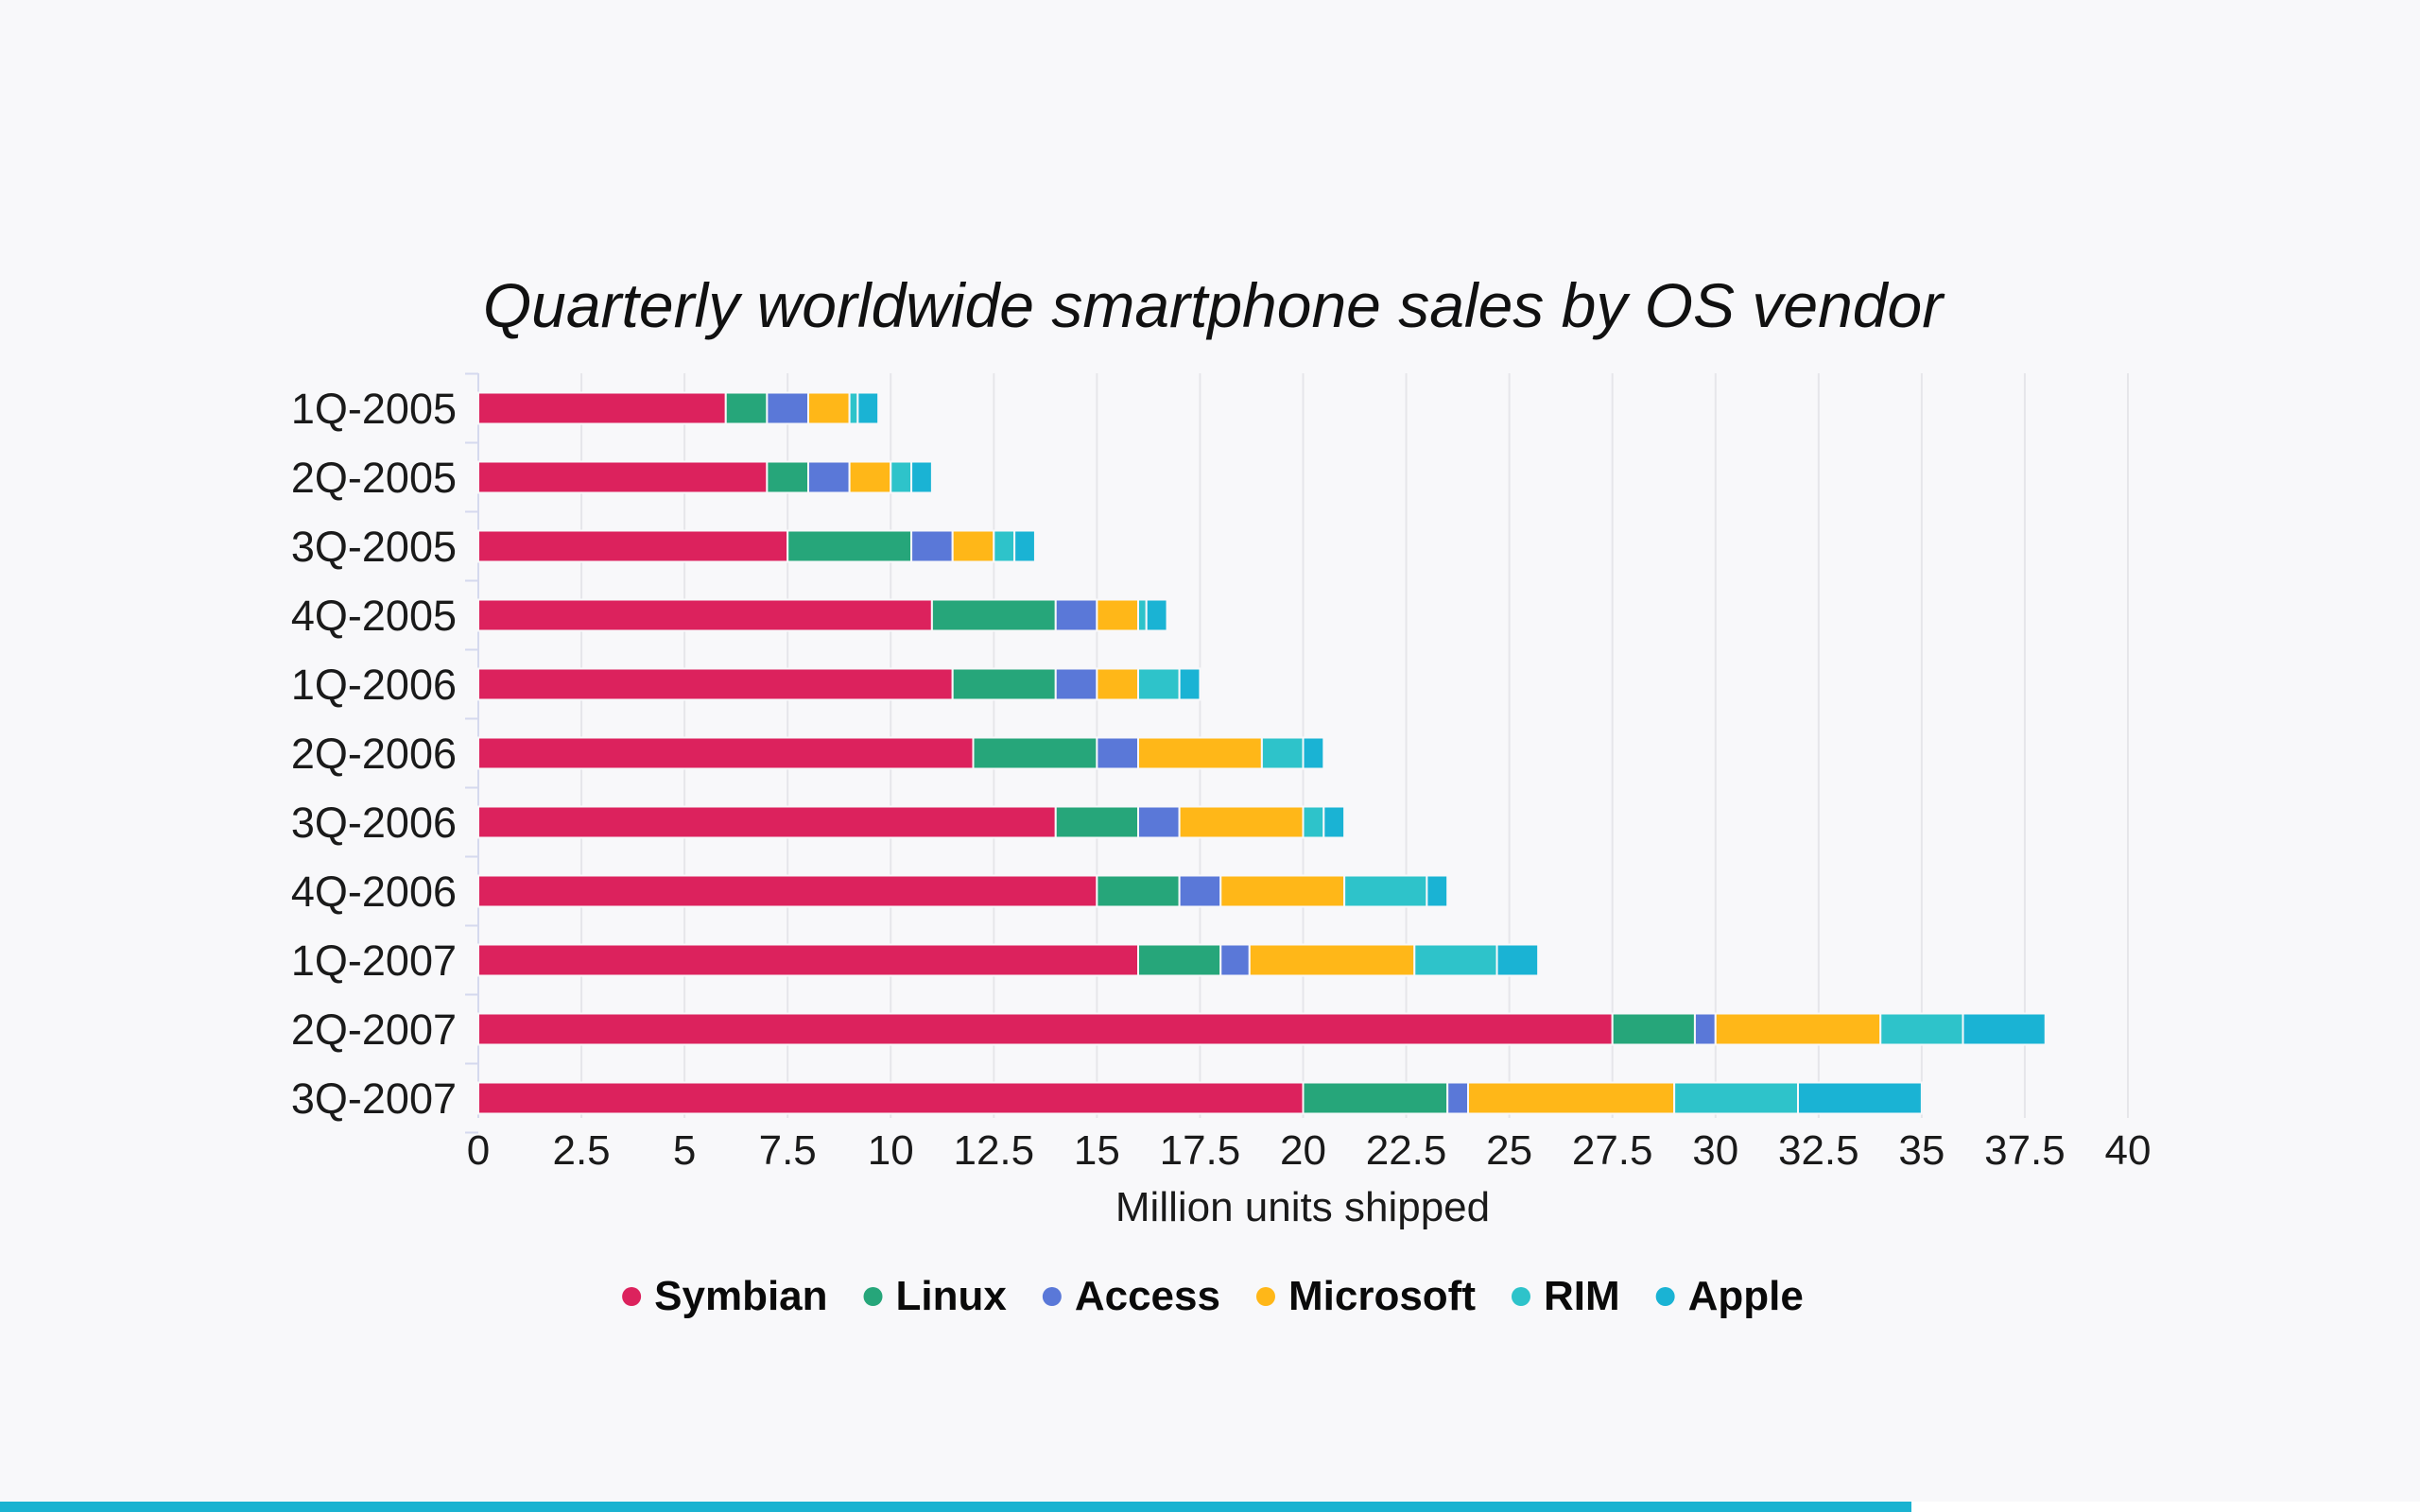 The width and height of the screenshot is (2420, 1512). I want to click on bar-group-1Q-2007, so click(1008, 960).